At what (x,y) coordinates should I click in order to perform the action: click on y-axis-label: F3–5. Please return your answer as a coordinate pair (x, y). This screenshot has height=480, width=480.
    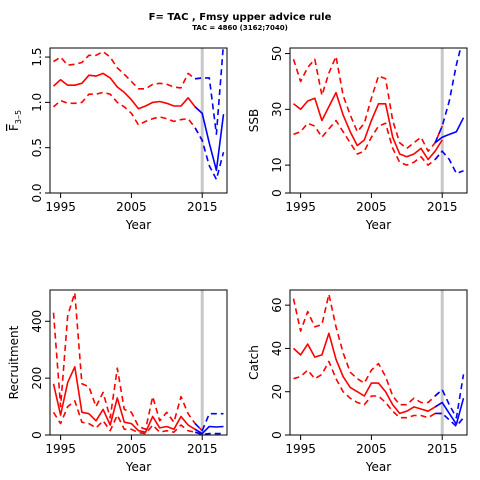
    Looking at the image, I should click on (15, 120).